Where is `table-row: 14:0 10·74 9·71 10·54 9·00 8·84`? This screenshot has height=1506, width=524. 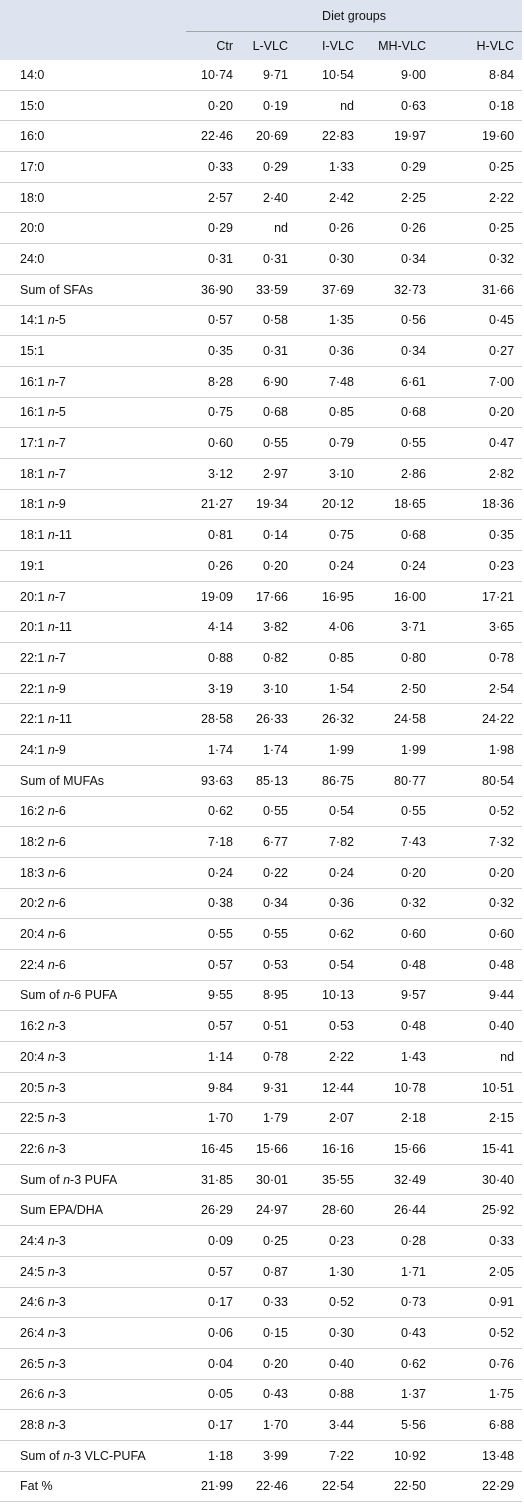
table-row: 14:0 10·74 9·71 10·54 9·00 8·84 is located at coordinates (261, 75).